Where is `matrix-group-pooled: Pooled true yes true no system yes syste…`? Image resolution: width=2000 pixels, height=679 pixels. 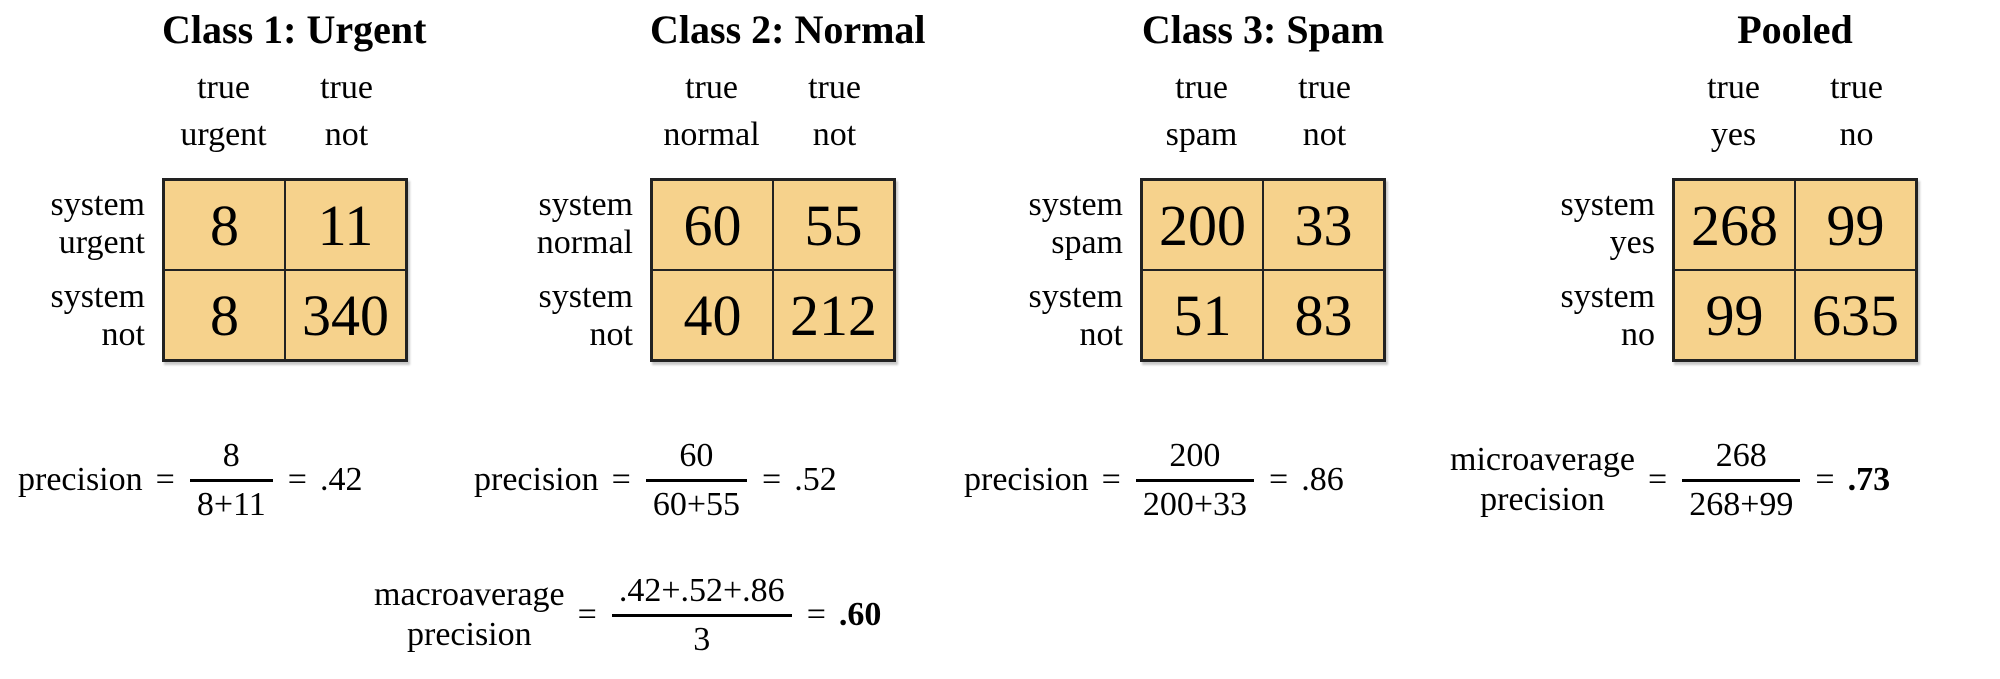
matrix-group-pooled: Pooled true yes true no system yes syste… is located at coordinates (1710, 195).